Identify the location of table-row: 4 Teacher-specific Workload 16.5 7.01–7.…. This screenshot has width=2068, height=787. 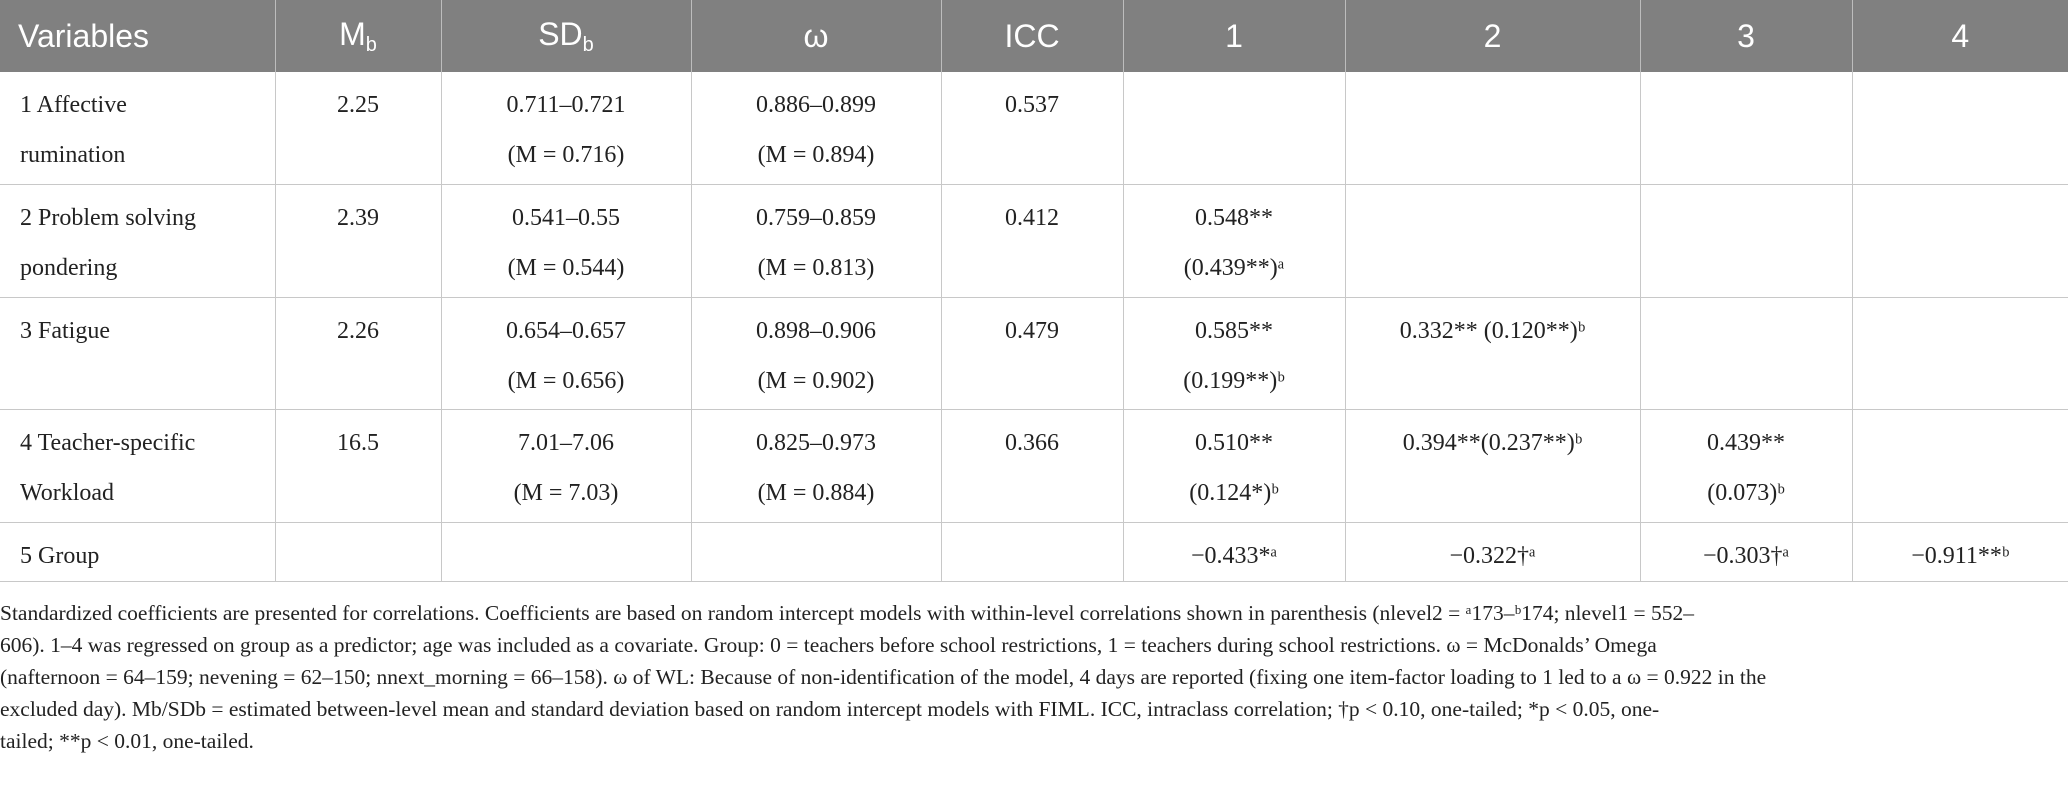
(1034, 466).